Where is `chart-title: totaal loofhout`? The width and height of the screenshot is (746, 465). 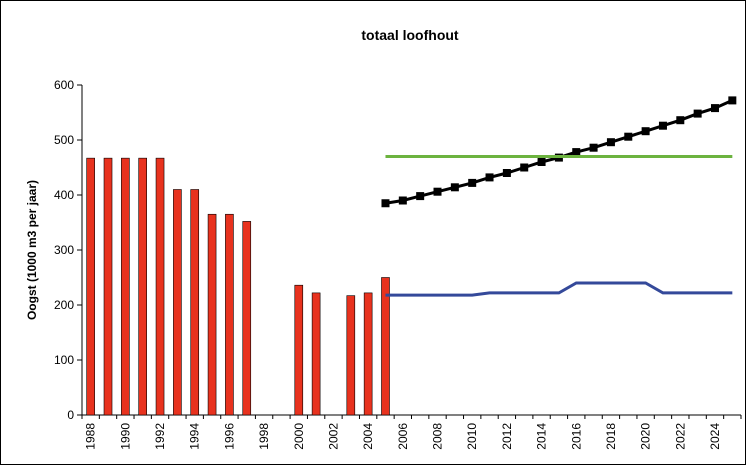
chart-title: totaal loofhout is located at coordinates (410, 35).